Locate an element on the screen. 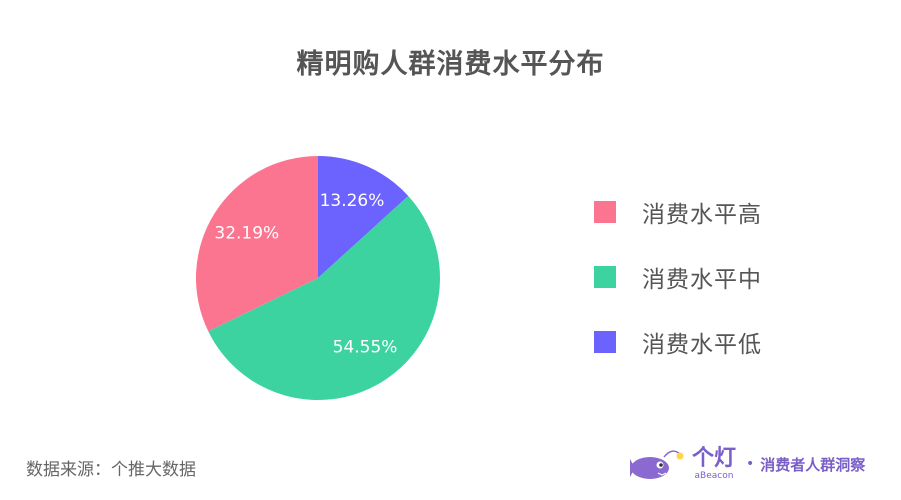 The image size is (901, 500). chart-title: 精明购人群消费水平分布 is located at coordinates (450, 64).